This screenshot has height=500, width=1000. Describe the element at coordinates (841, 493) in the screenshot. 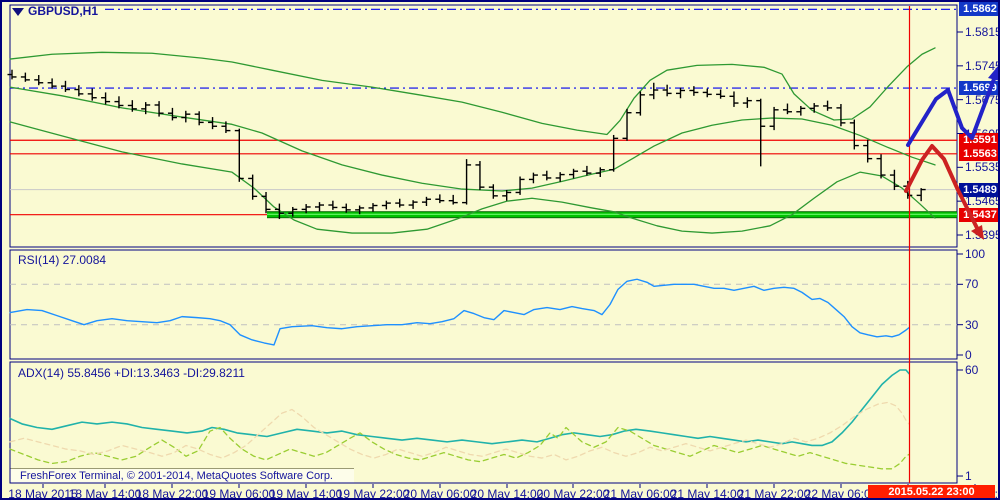

I see `time-axis-label: 22 May 06:00` at that location.